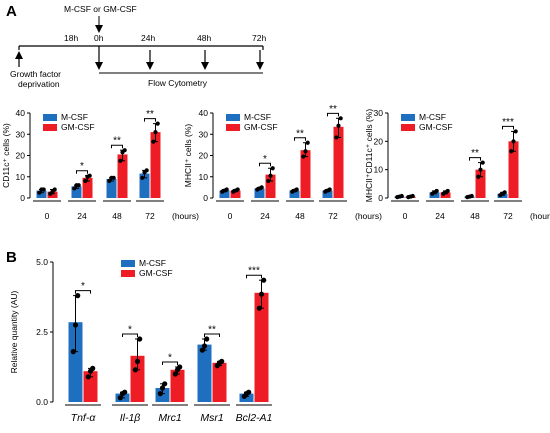 This screenshot has height=433, width=550. What do you see at coordinates (6, 155) in the screenshot?
I see `y-axis-label: CD11c⁺ cells (%)` at bounding box center [6, 155].